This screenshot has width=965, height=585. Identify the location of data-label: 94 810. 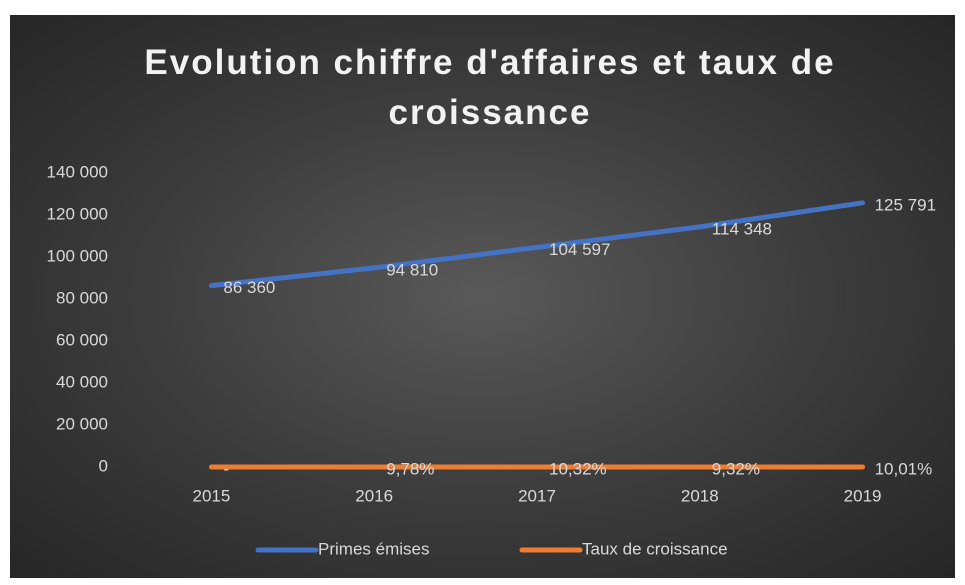
(412, 269).